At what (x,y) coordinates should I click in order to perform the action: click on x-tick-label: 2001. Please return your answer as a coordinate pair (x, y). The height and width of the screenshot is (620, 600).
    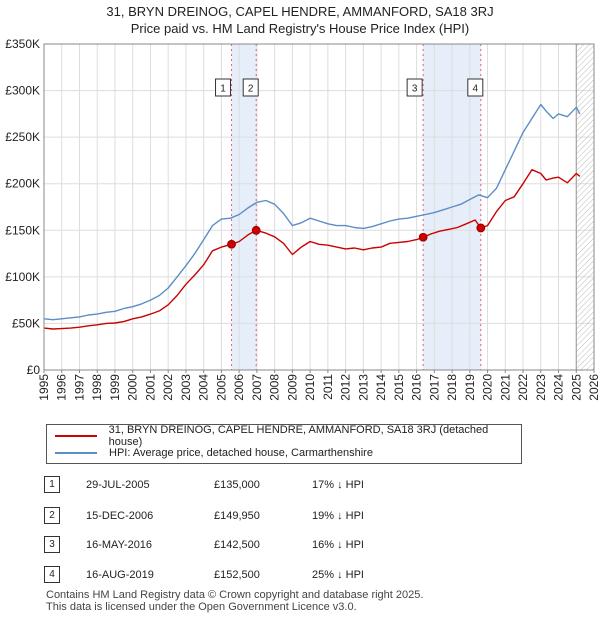
    Looking at the image, I should click on (150, 387).